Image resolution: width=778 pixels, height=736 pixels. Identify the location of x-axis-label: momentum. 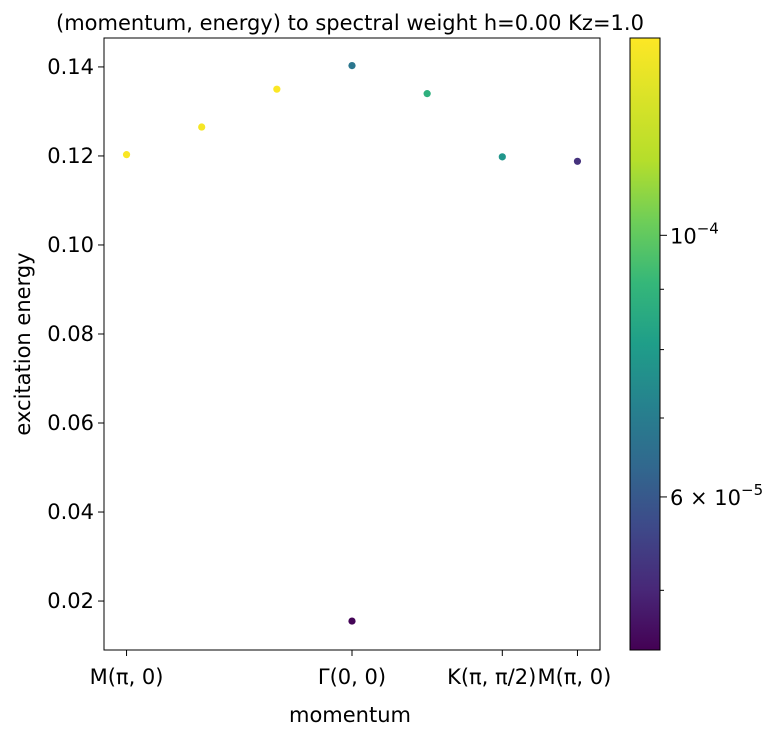
(350, 715).